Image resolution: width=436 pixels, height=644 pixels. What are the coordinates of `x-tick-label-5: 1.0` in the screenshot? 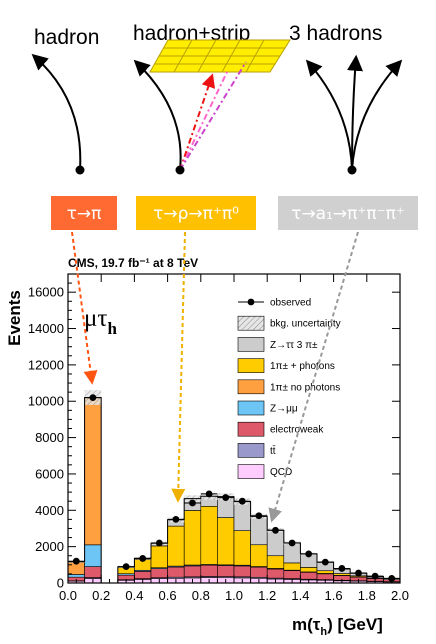 It's located at (234, 595).